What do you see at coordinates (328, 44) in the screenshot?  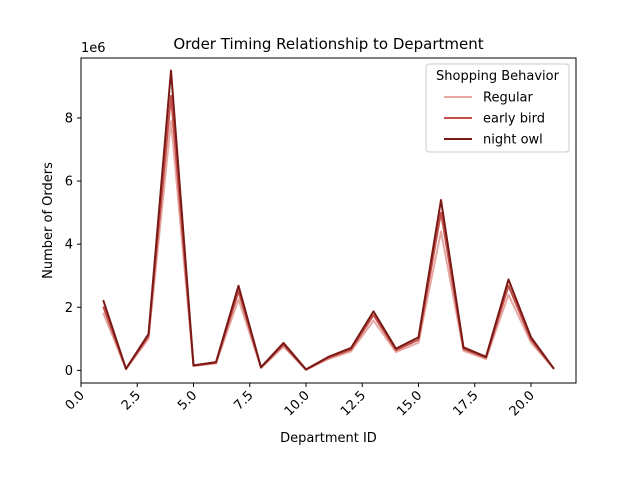 I see `chart-title: Order Timing Relationship to Department` at bounding box center [328, 44].